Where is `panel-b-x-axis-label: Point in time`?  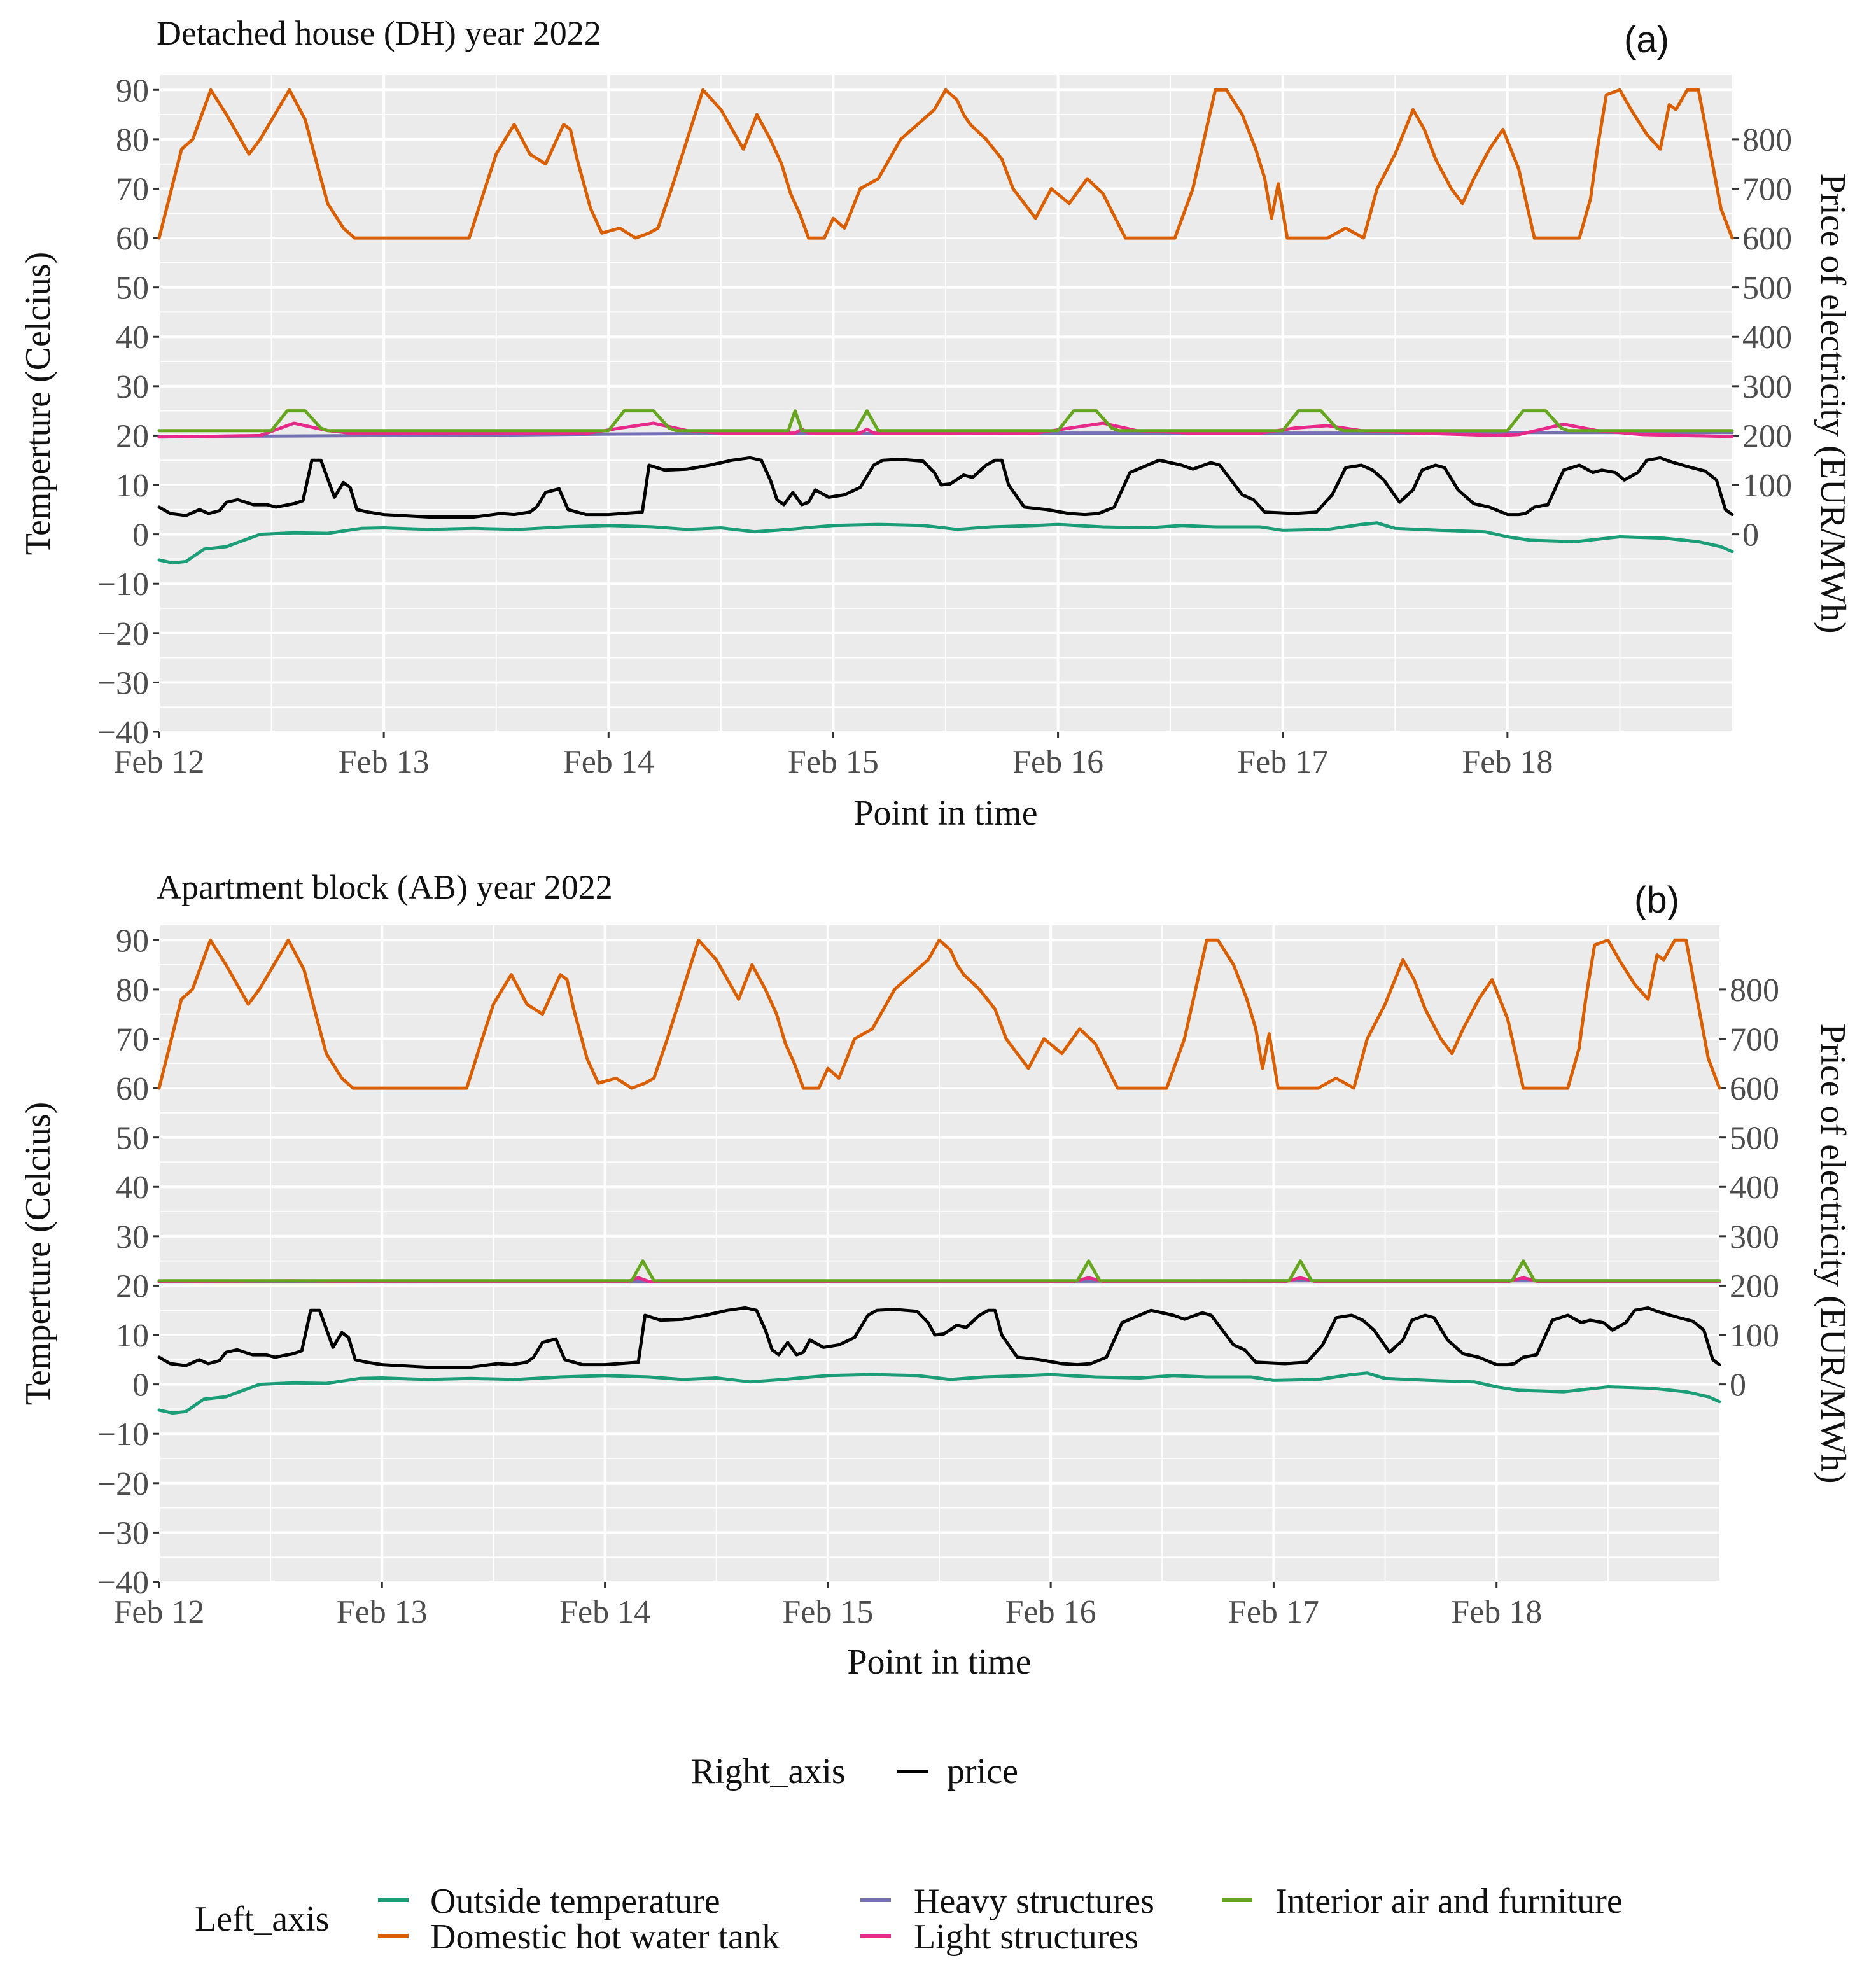 panel-b-x-axis-label: Point in time is located at coordinates (939, 1662).